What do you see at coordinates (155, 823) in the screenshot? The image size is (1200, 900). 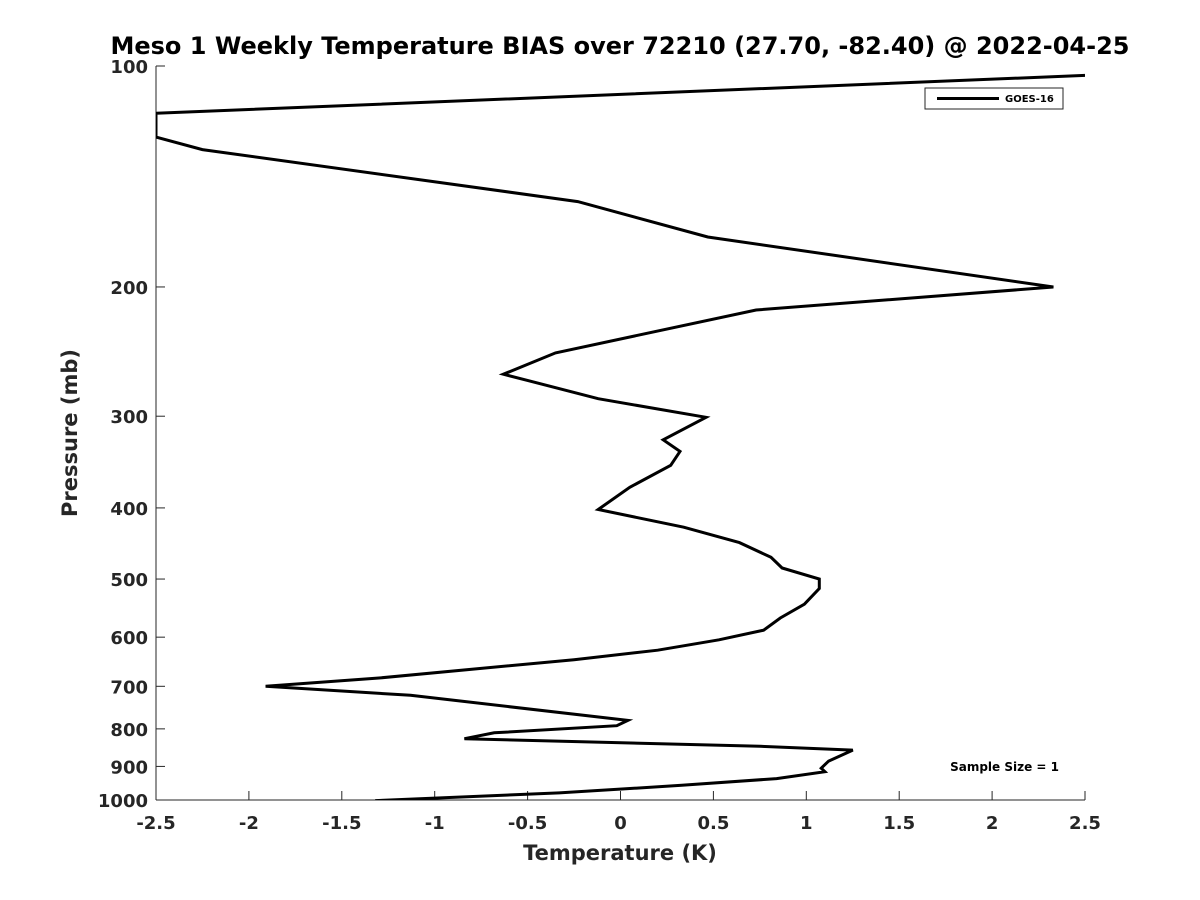 I see `x-tick-label: -2.5` at bounding box center [155, 823].